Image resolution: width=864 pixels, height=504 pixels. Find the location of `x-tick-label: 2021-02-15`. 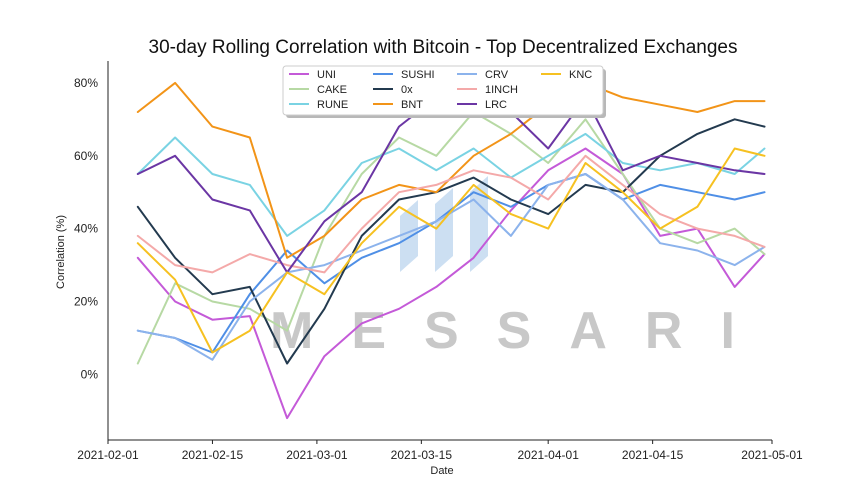

x-tick-label: 2021-02-15 is located at coordinates (213, 455).